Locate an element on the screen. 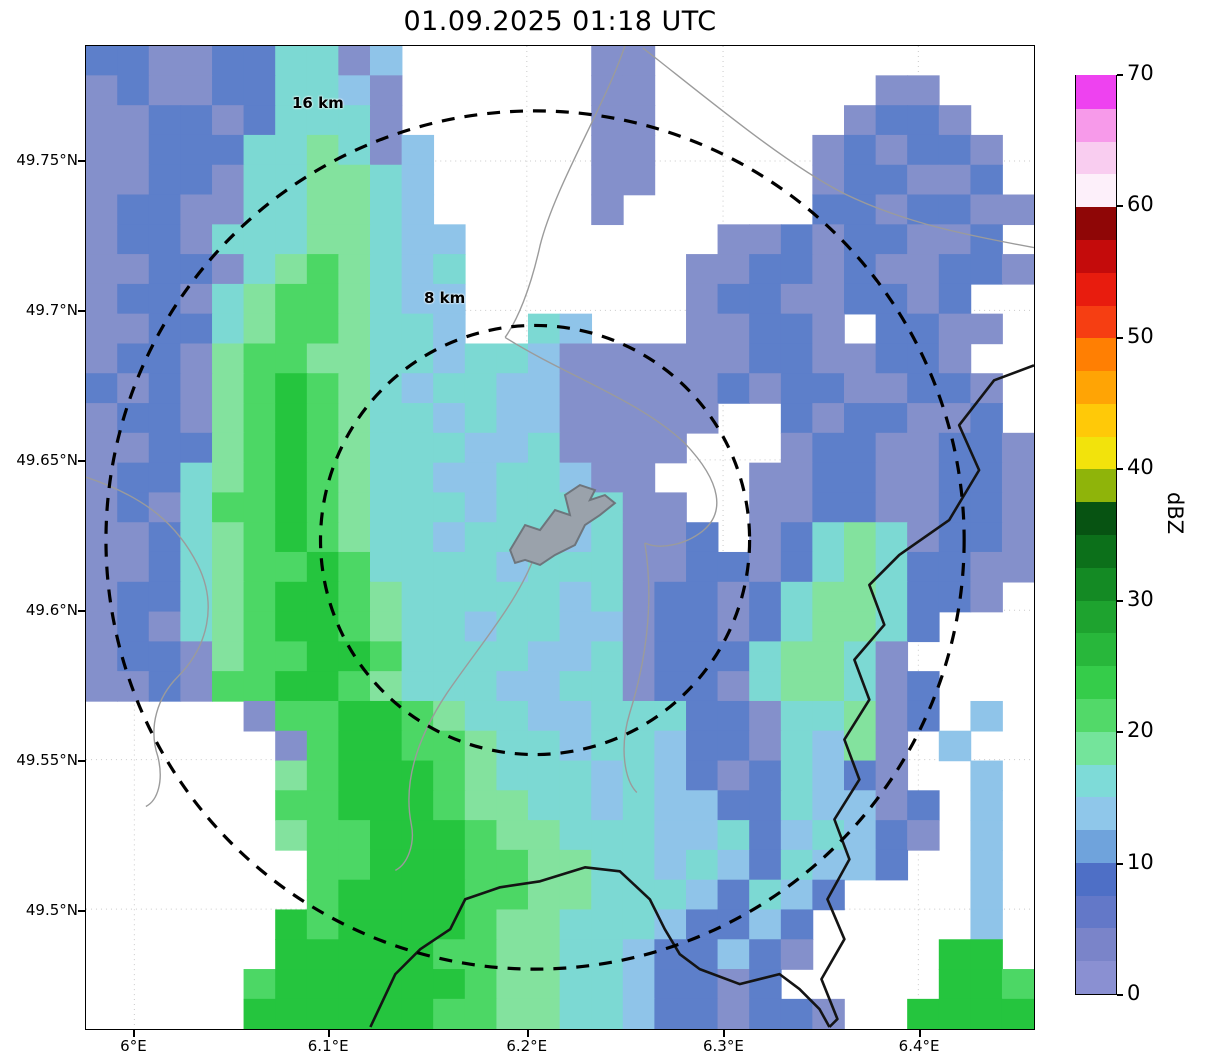 Image resolution: width=1207 pixels, height=1064 pixels. colorbar-bands is located at coordinates (1096, 534).